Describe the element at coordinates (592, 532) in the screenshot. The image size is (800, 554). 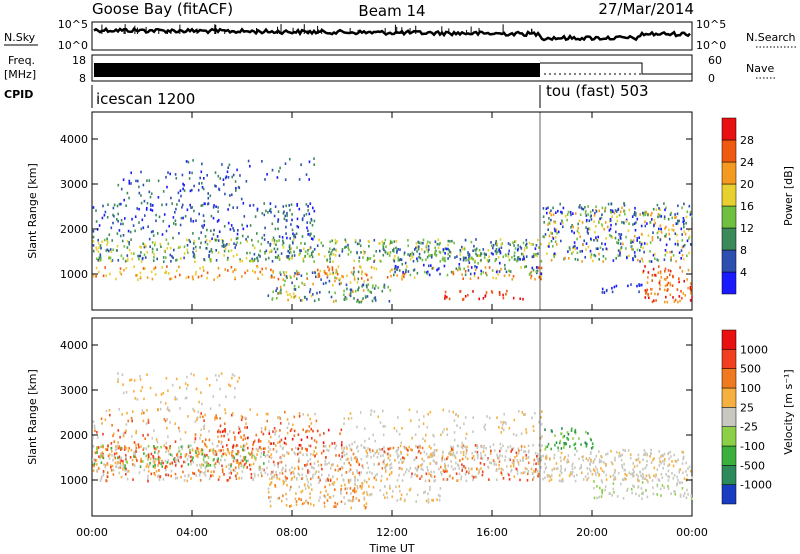
I see `xtick-label: 20:00` at that location.